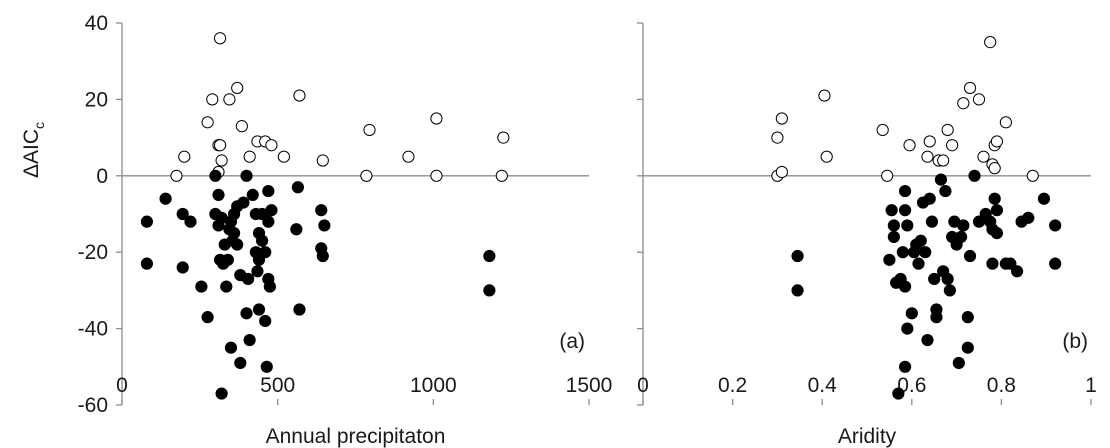 The image size is (1110, 448). I want to click on x-tick-label: 1000, so click(433, 385).